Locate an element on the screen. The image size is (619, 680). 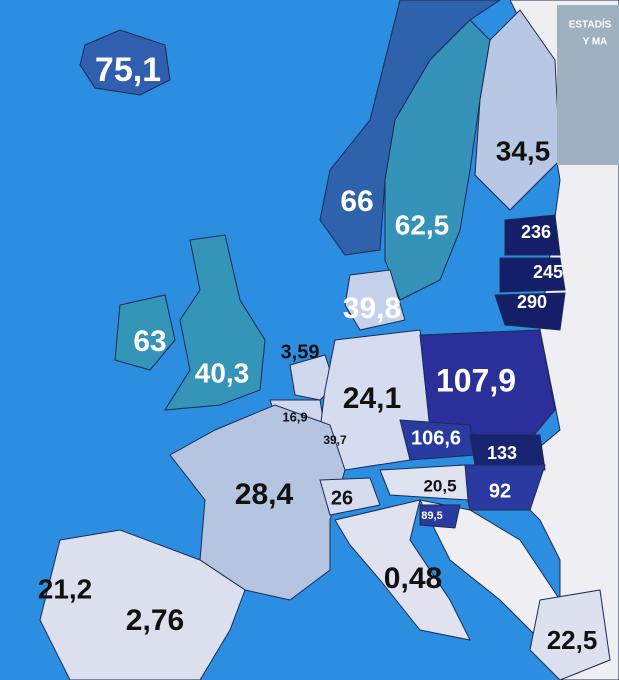
region-label: 24,1 is located at coordinates (372, 398).